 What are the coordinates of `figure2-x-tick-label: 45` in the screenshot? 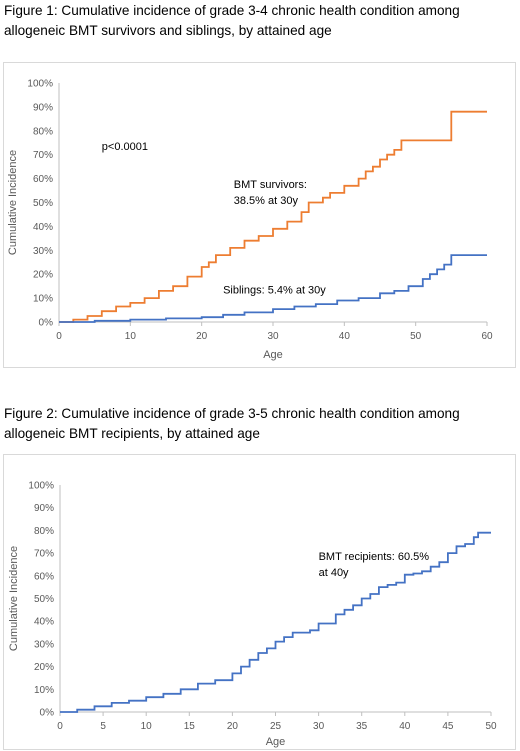 It's located at (448, 726).